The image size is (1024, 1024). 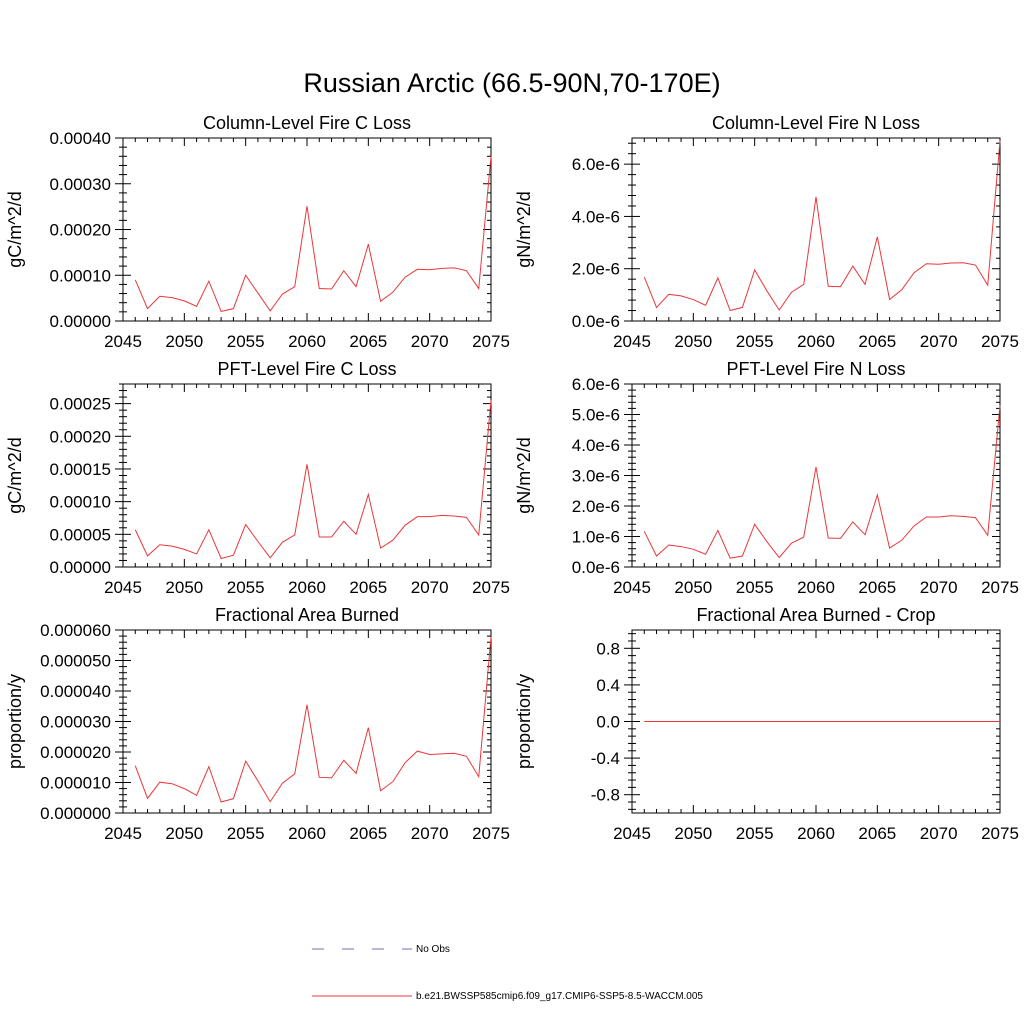 I want to click on panel-title: Fractional Area Burned - Crop, so click(x=815, y=615).